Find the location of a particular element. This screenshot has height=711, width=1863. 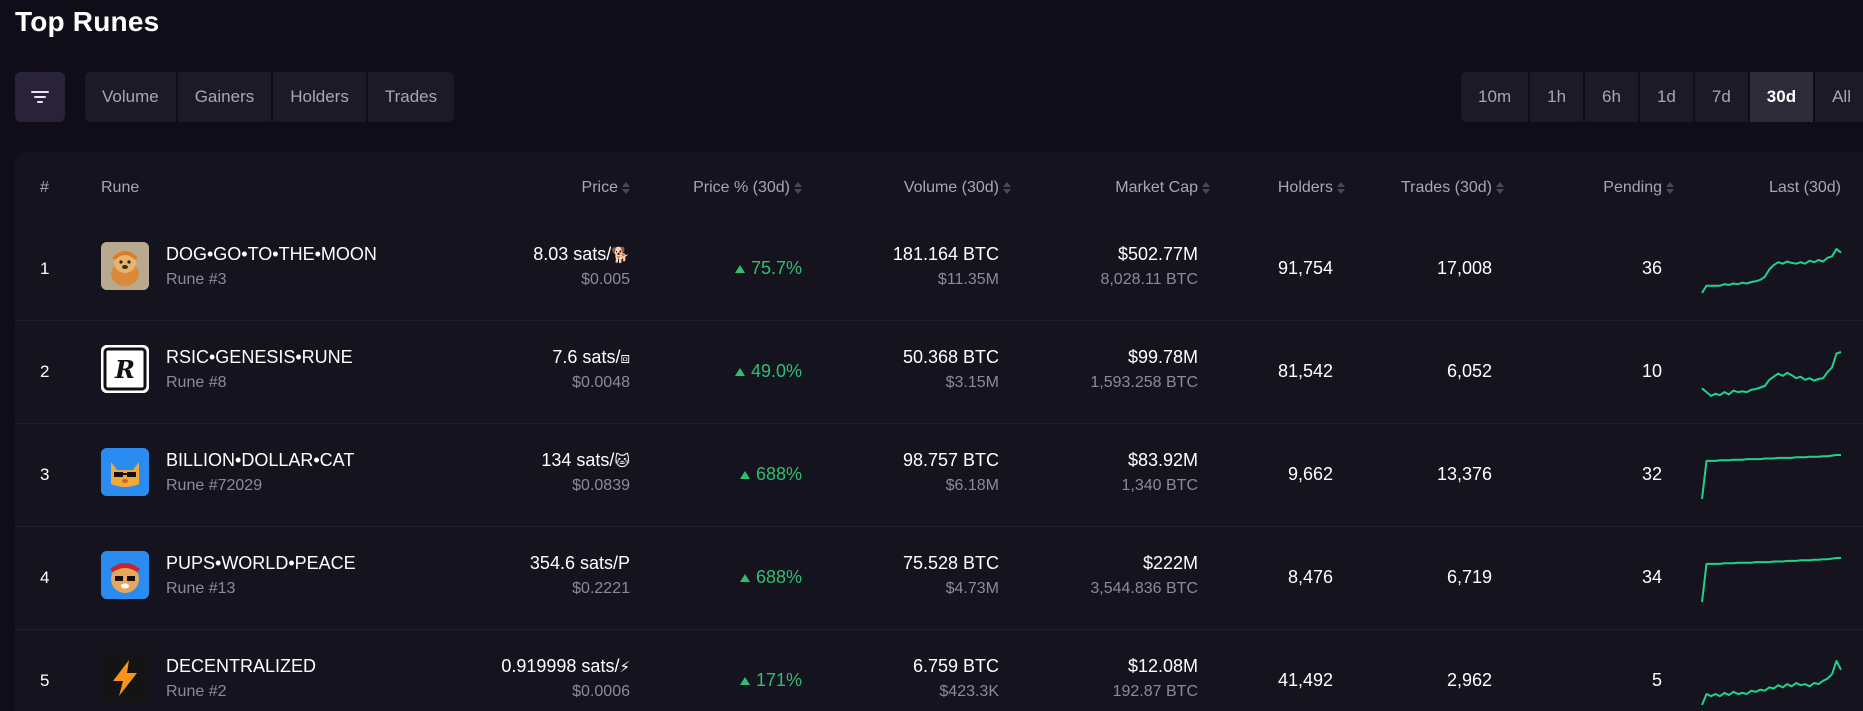

price-sats: 0.919998 sats/⚡ is located at coordinates (565, 666).